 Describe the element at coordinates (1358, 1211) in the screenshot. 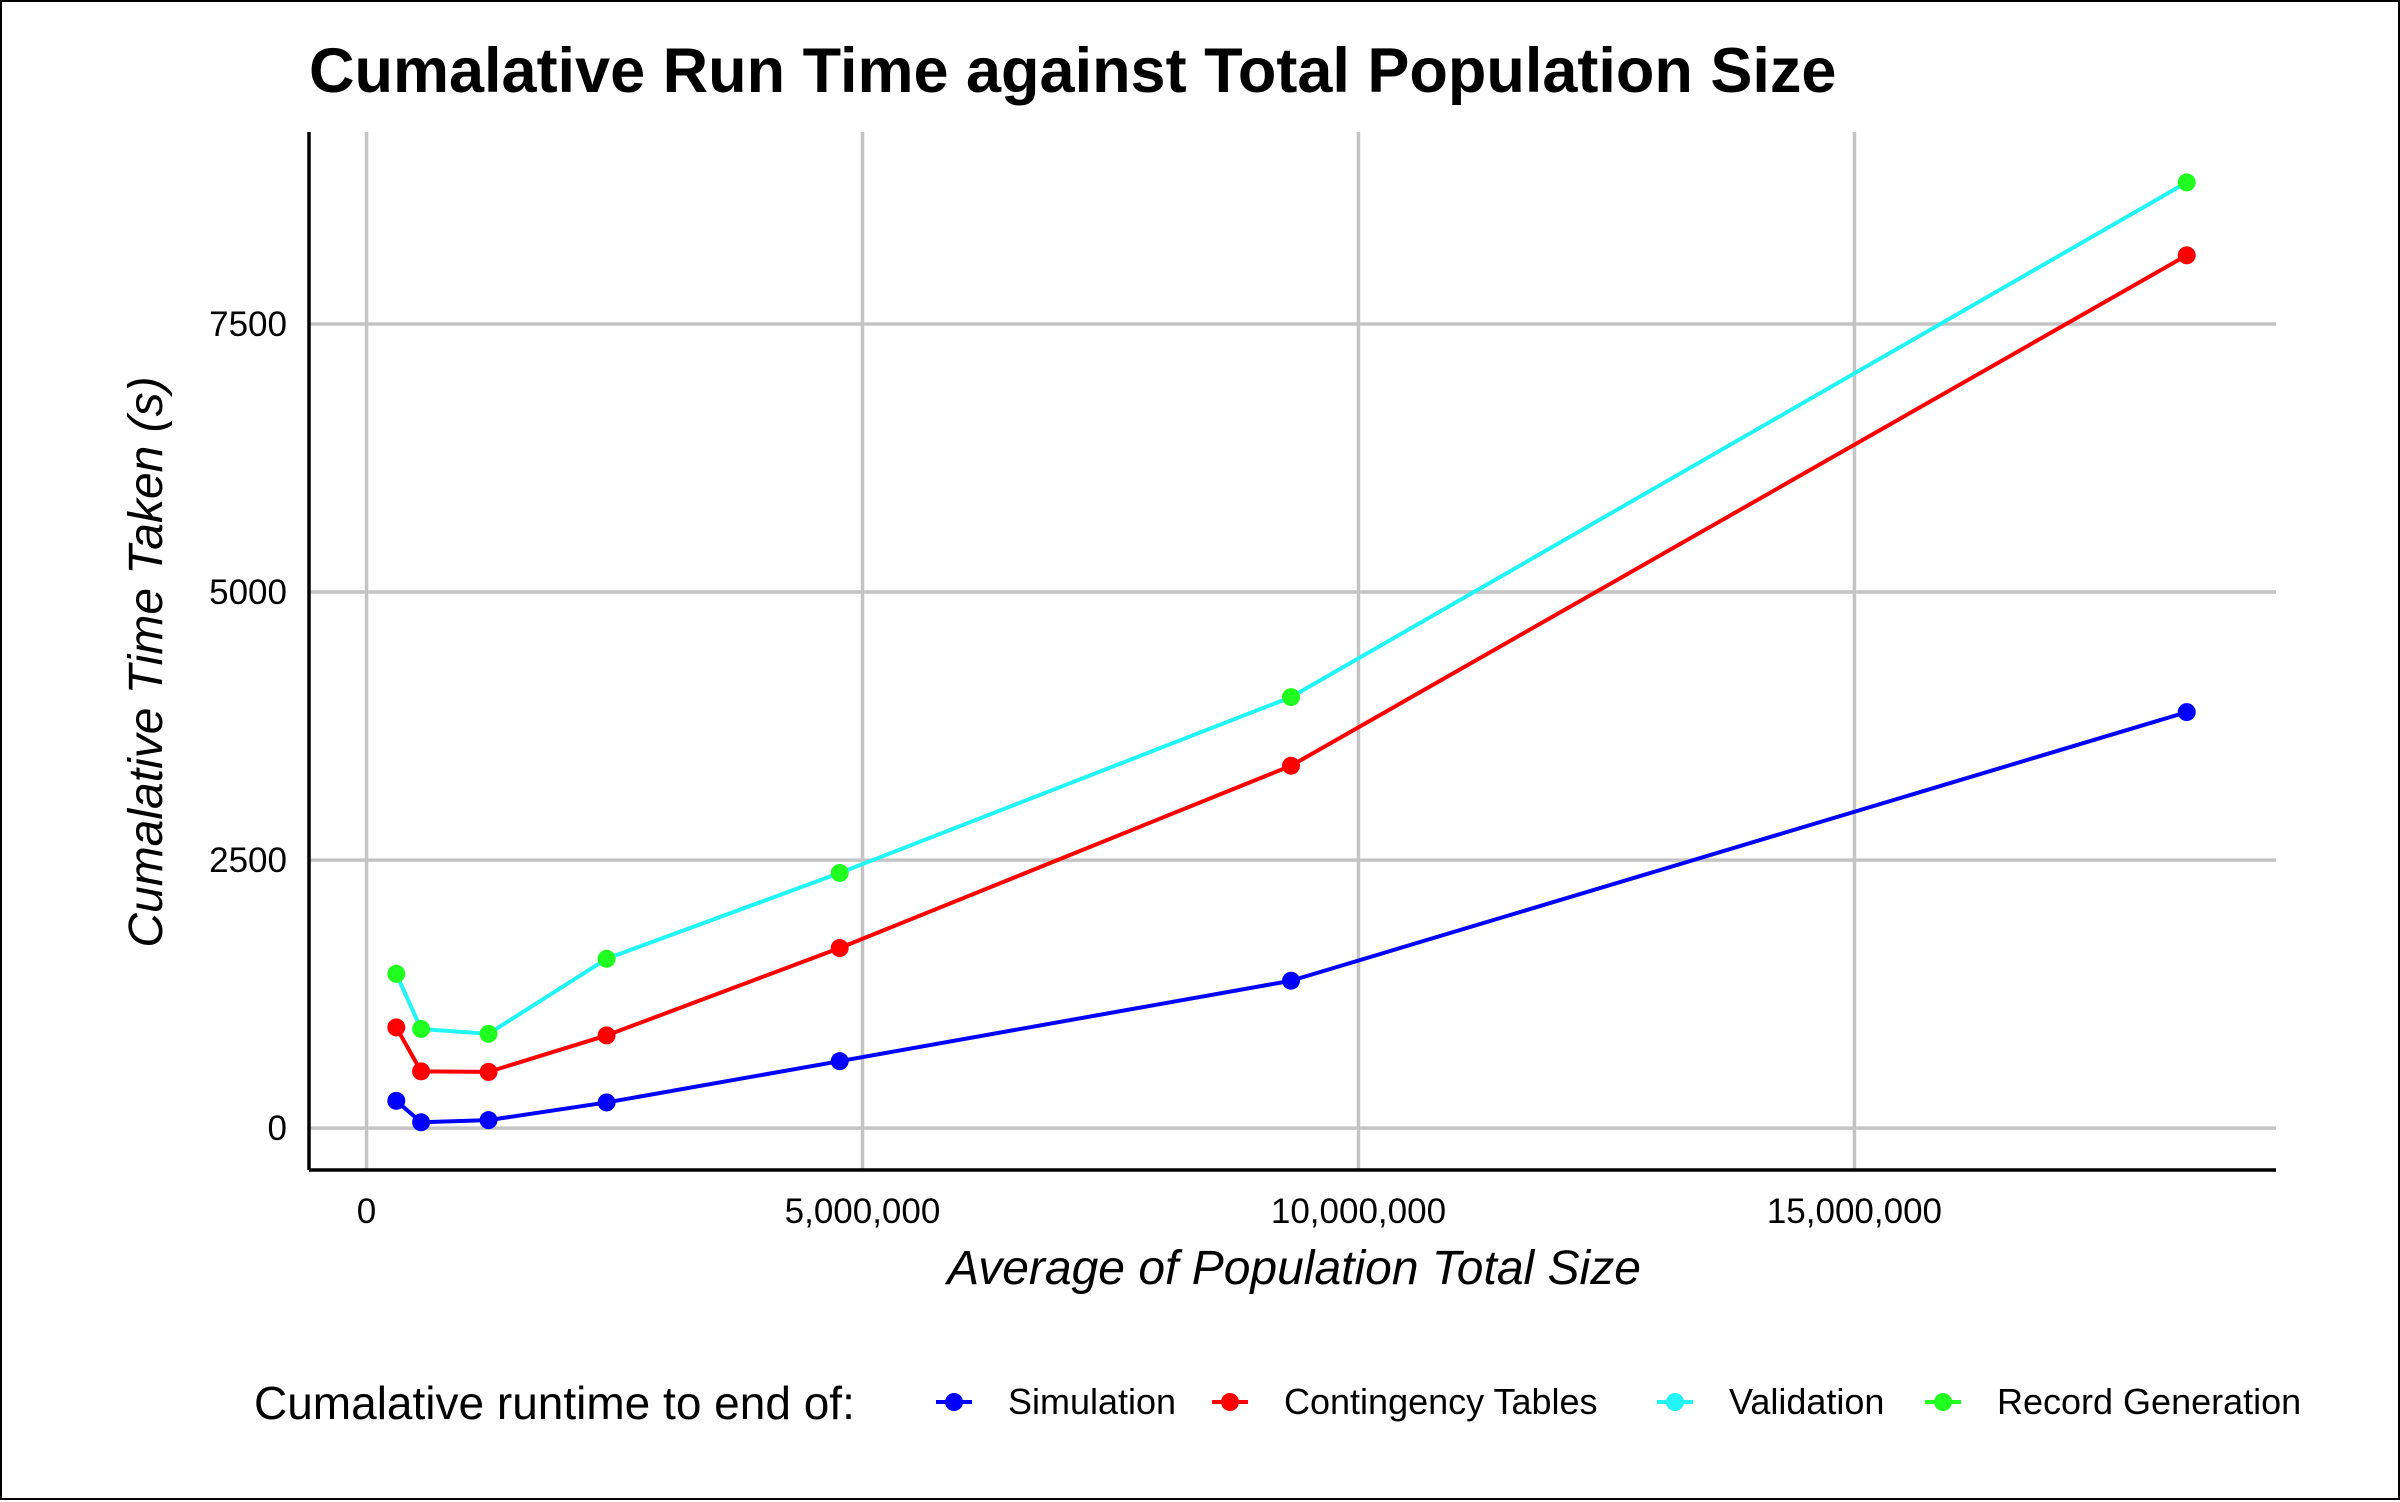

I see `x-tick-label: 10,000,000` at that location.